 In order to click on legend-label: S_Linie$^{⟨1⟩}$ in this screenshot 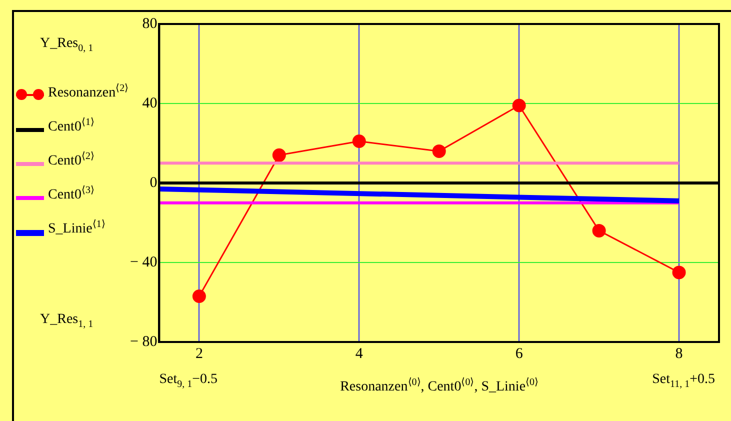, I will do `click(77, 228)`.